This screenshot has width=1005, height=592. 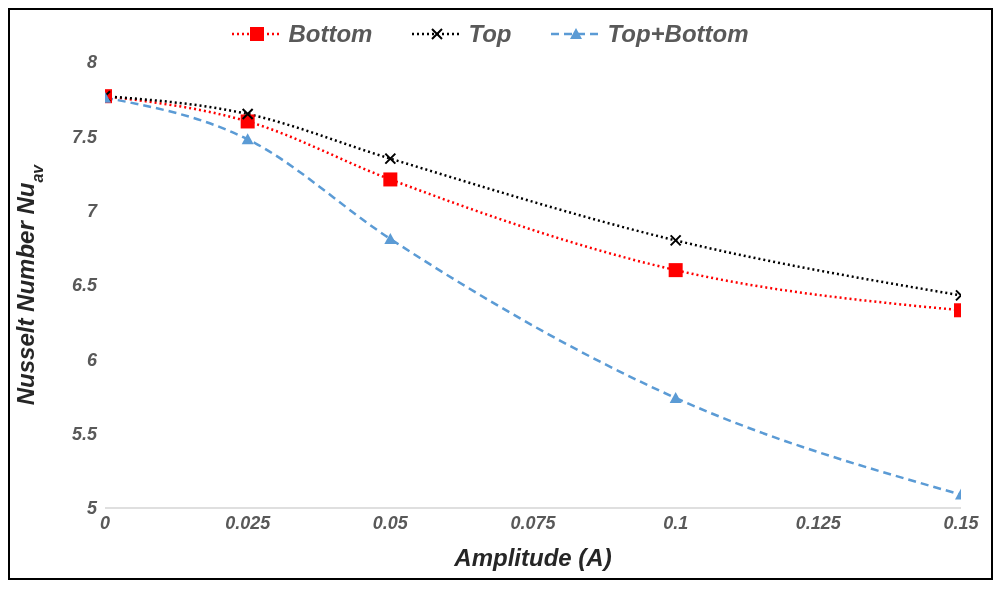 What do you see at coordinates (92, 359) in the screenshot?
I see `y-tick-label: 6` at bounding box center [92, 359].